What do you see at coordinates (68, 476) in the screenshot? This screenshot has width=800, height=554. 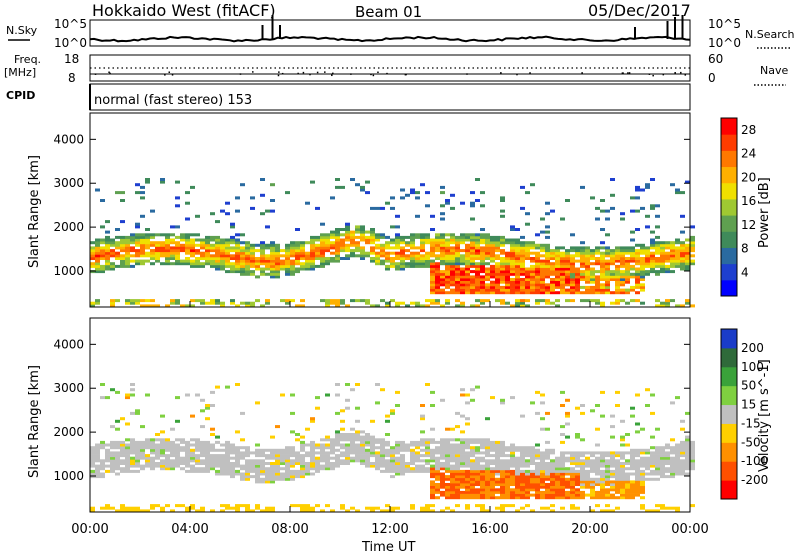 I see `y-tick-label: 1000` at bounding box center [68, 476].